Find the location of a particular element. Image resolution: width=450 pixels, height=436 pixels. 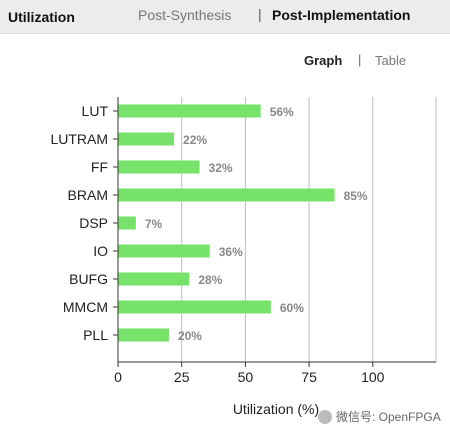

value-label-dsp: 7% is located at coordinates (154, 224).